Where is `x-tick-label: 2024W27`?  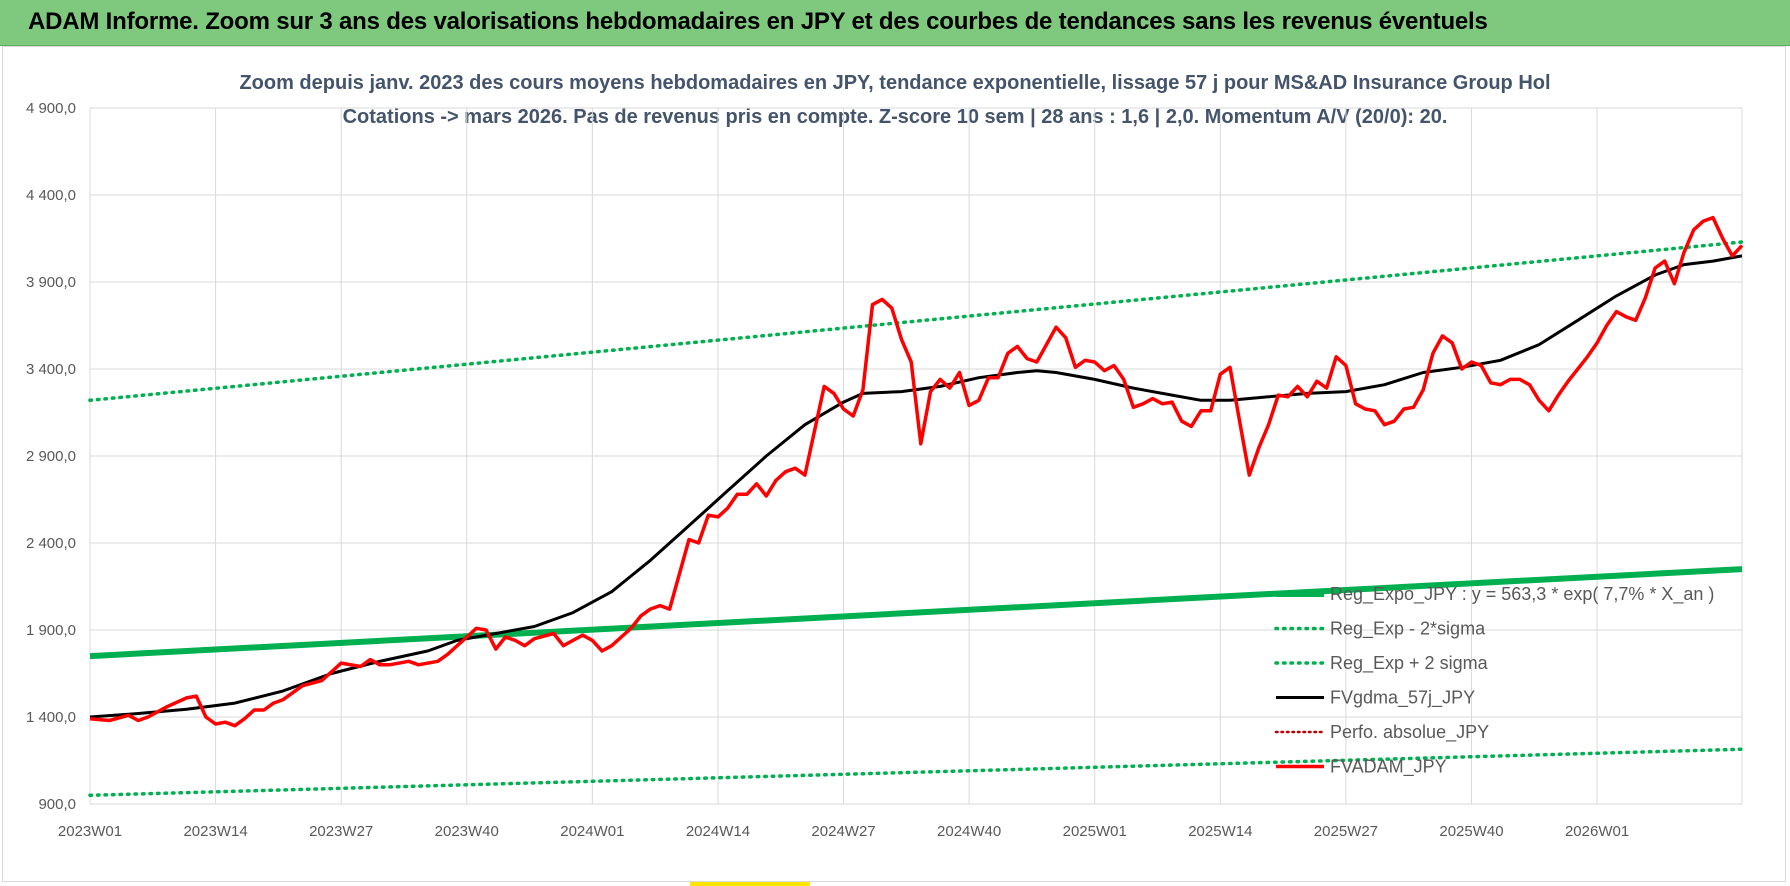
x-tick-label: 2024W27 is located at coordinates (843, 831).